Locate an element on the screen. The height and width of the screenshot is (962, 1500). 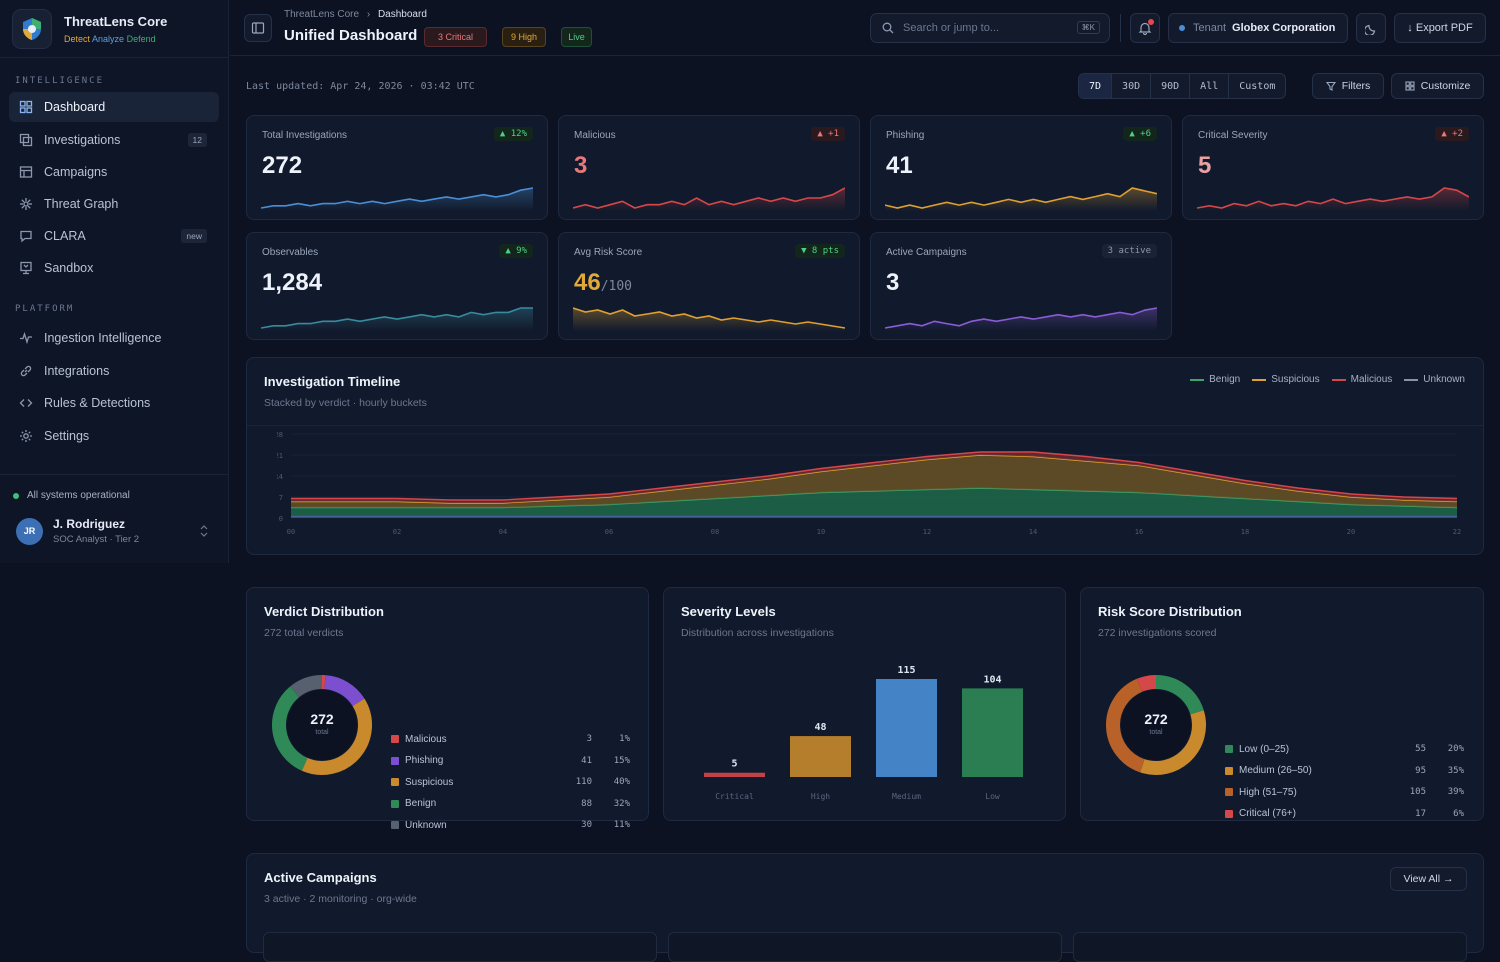
user-profile: JR J. Rodriguez SOC Analyst · Tier 2 is located at coordinates (114, 531).